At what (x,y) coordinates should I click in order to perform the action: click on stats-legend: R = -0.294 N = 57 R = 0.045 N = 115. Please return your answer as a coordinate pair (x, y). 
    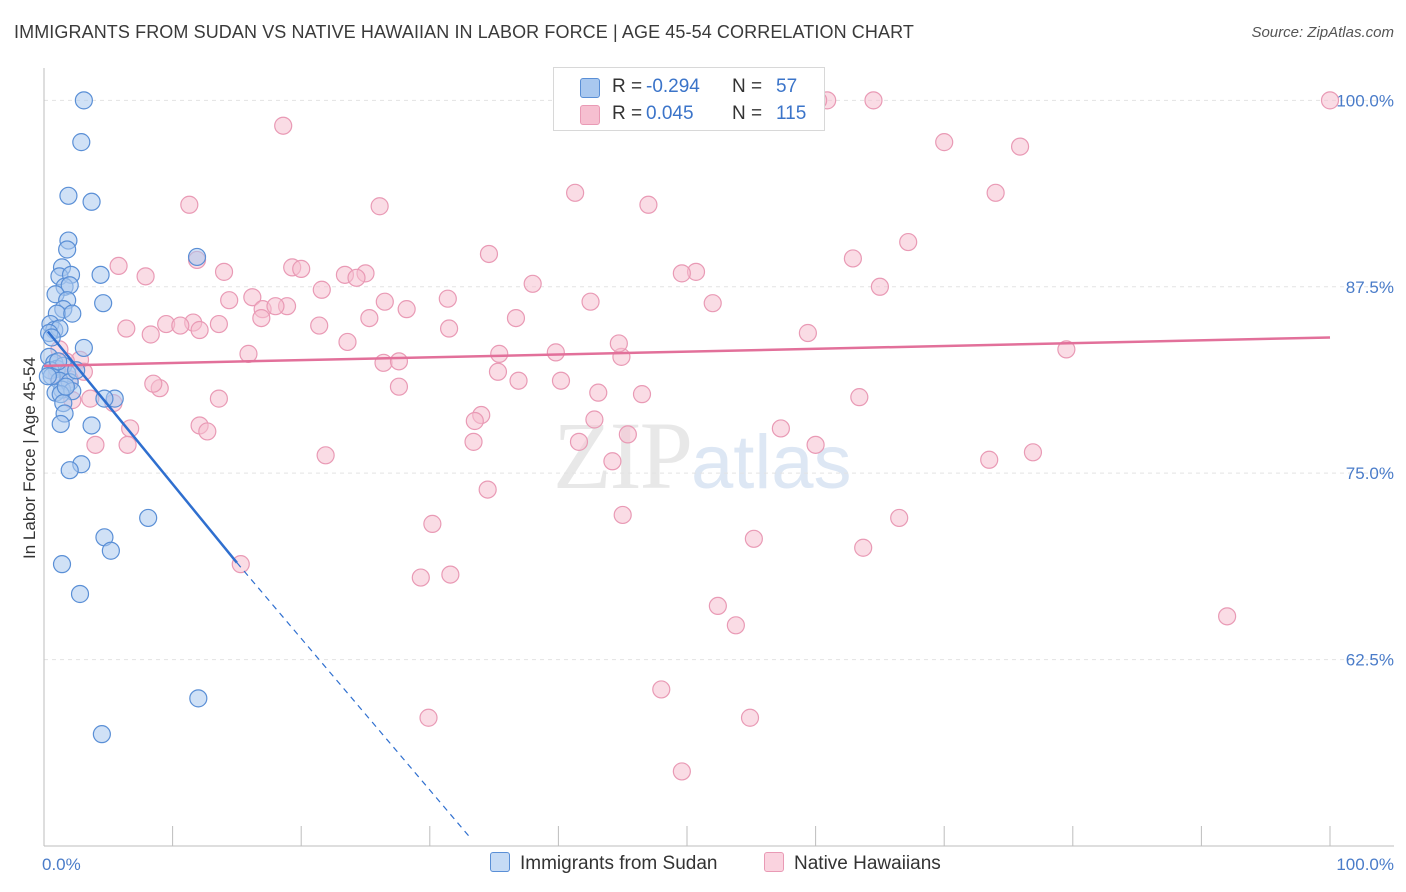
    Looking at the image, I should click on (689, 99).